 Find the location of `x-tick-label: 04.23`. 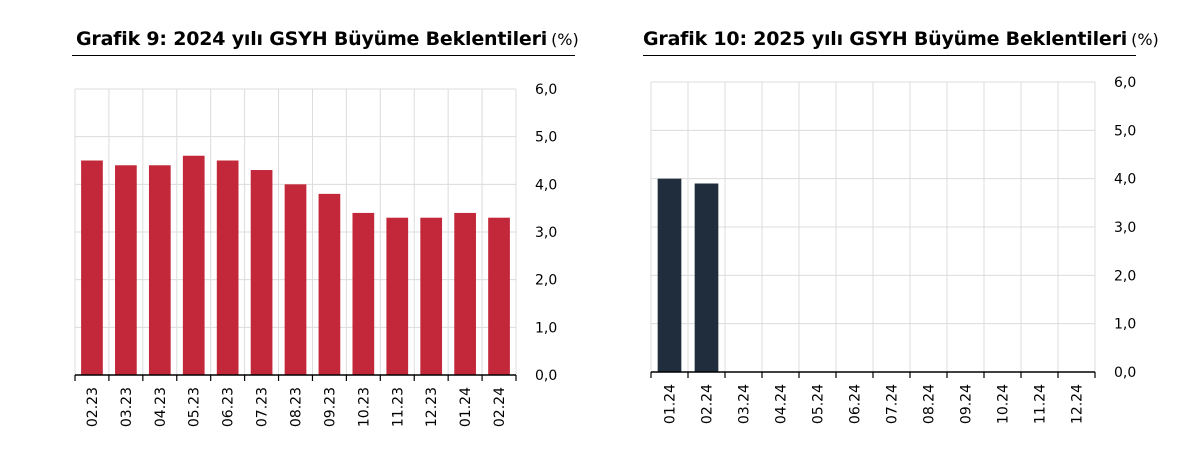

x-tick-label: 04.23 is located at coordinates (161, 407).